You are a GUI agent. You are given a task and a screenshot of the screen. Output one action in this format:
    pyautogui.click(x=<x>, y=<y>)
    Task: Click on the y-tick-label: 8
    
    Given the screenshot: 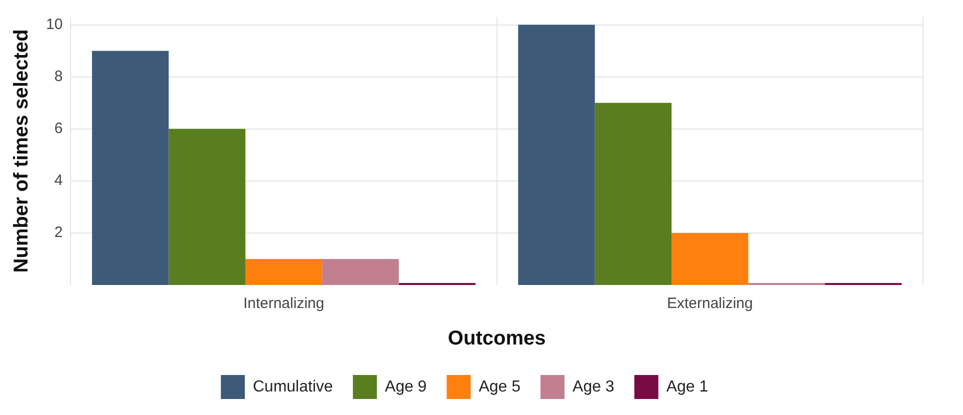 What is the action you would take?
    pyautogui.click(x=58, y=76)
    